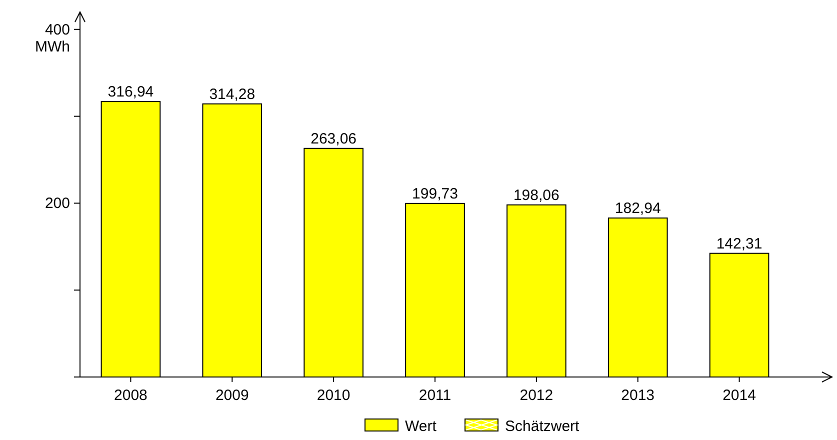  I want to click on legend-label: Schätzwert, so click(542, 426).